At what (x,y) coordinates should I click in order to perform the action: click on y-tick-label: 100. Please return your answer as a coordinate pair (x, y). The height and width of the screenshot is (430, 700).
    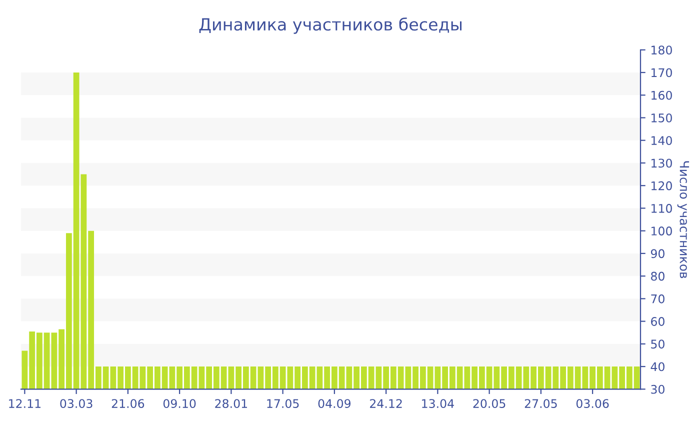
    Looking at the image, I should click on (662, 231).